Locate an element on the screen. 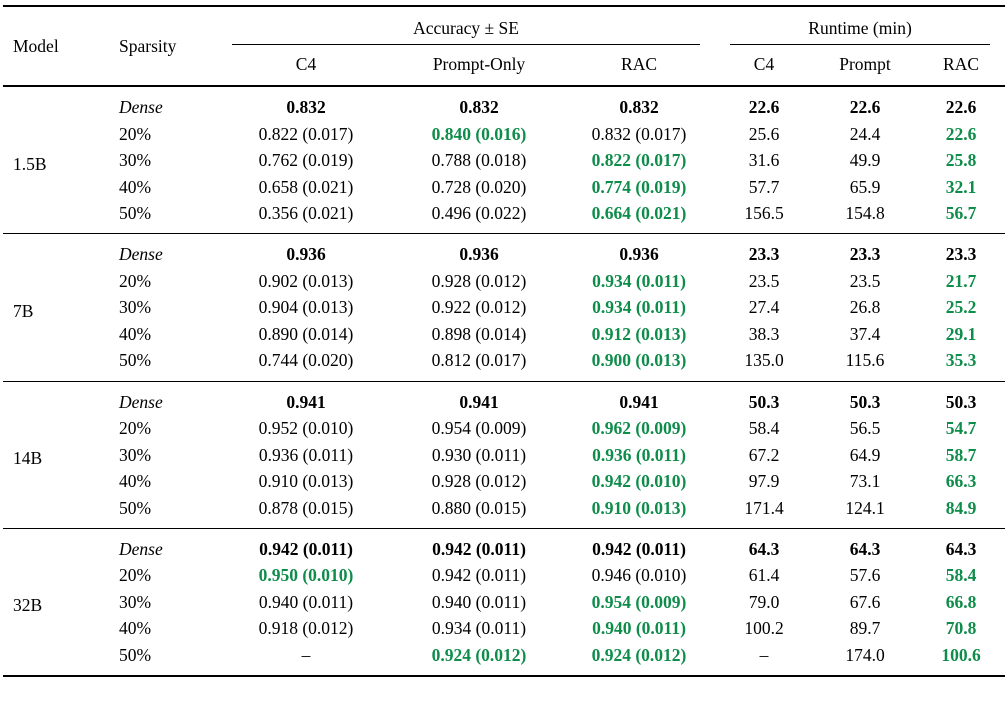  cell-accuracy-c4: 0.941 is located at coordinates (306, 401).